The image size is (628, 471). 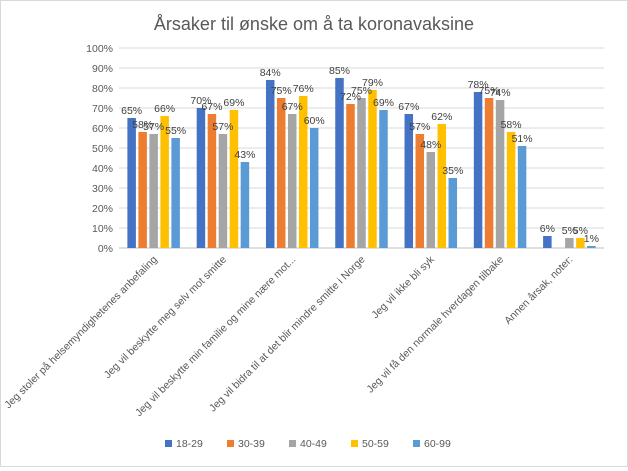 What do you see at coordinates (313, 444) in the screenshot?
I see `legend-label: 40-49` at bounding box center [313, 444].